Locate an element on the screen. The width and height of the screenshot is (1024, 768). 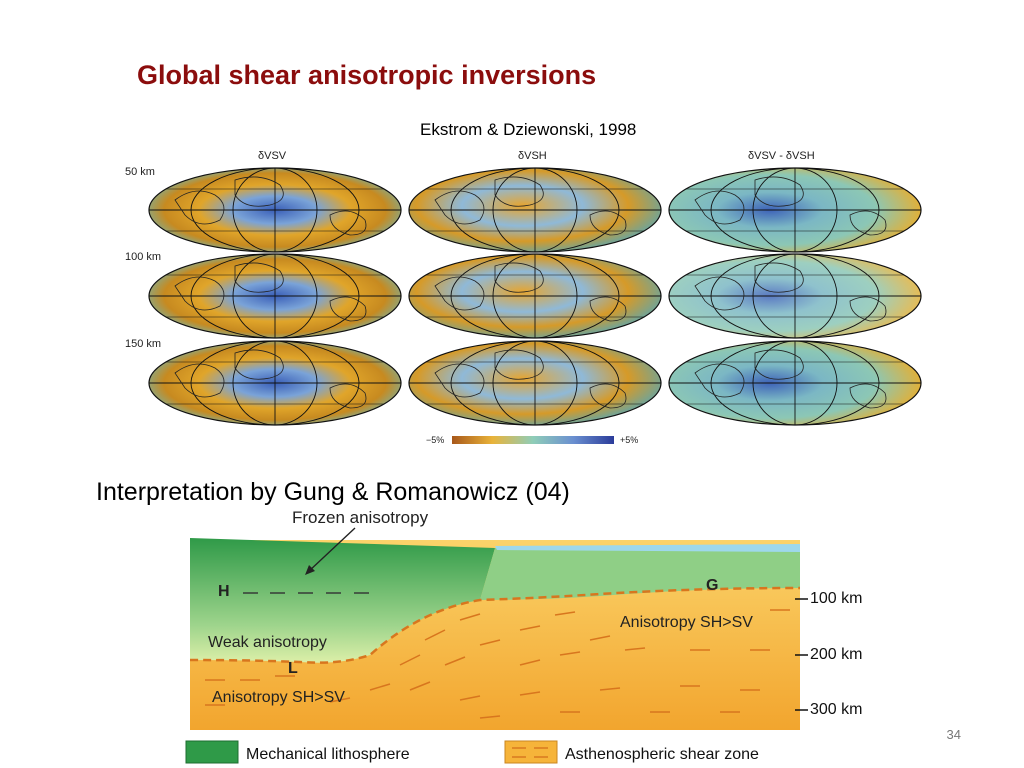
interpretation-heading: Interpretation by Gung & Romanowicz (04) is located at coordinates (333, 492).